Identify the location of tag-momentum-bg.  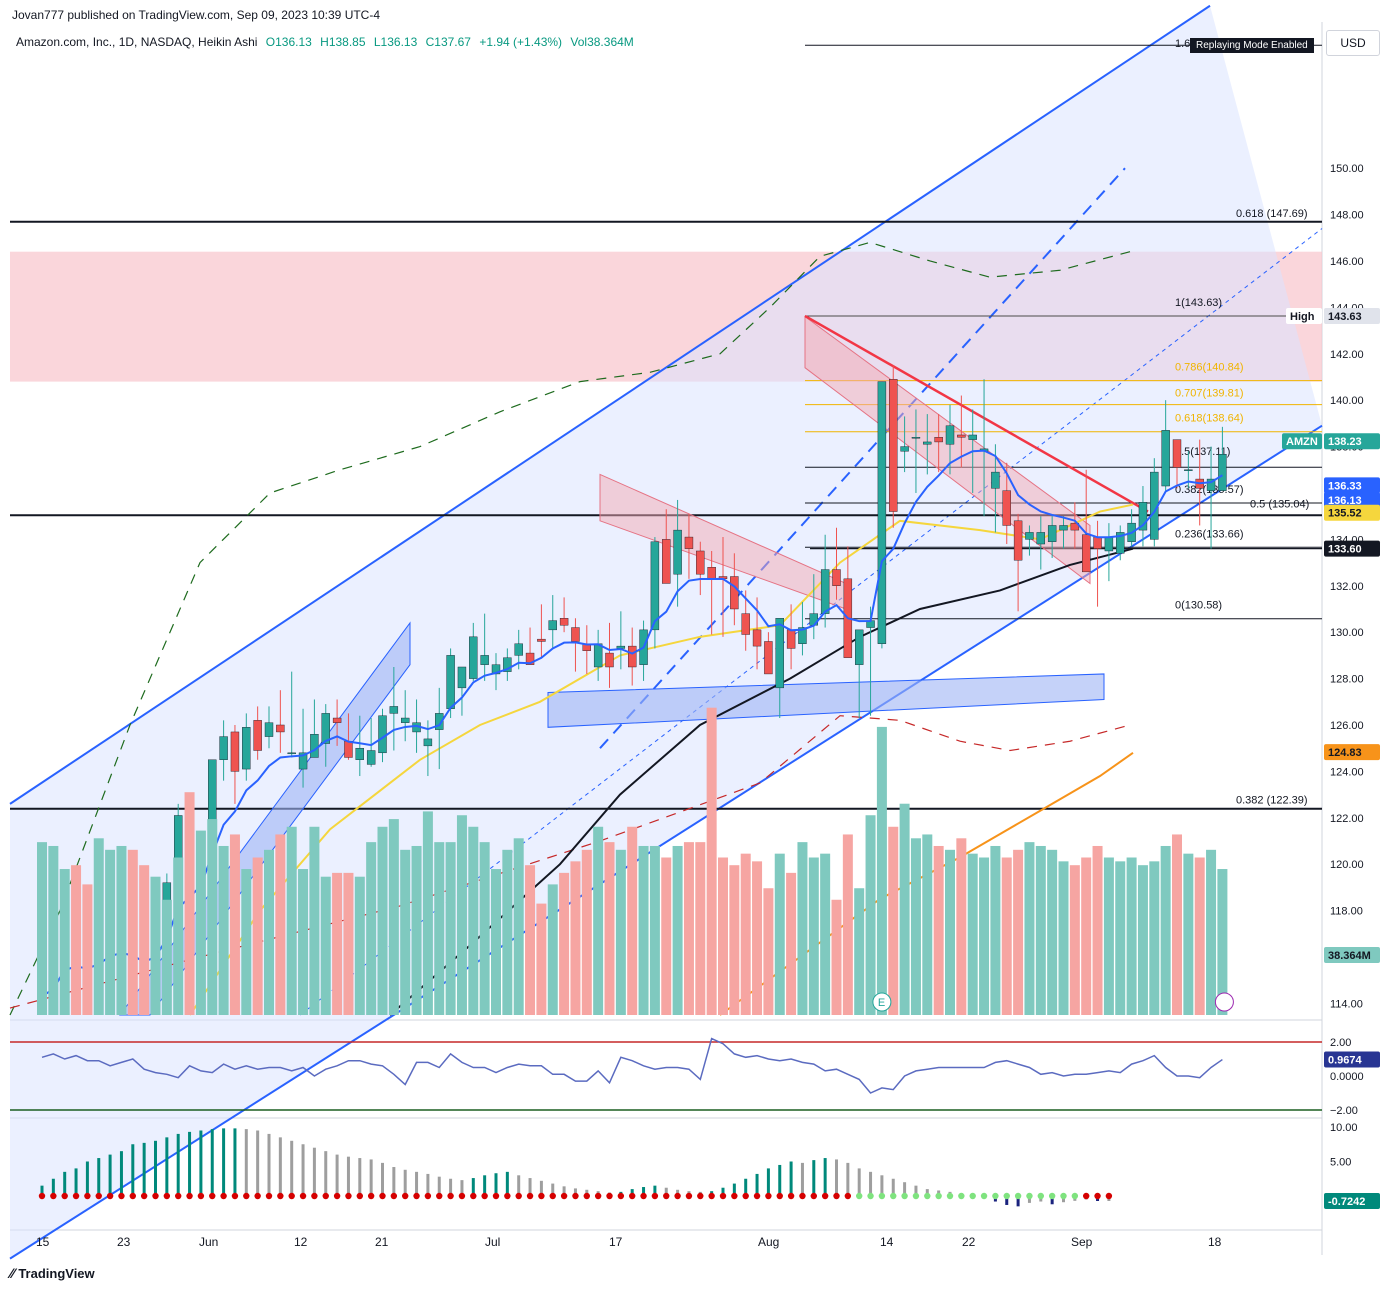
(1352, 1200).